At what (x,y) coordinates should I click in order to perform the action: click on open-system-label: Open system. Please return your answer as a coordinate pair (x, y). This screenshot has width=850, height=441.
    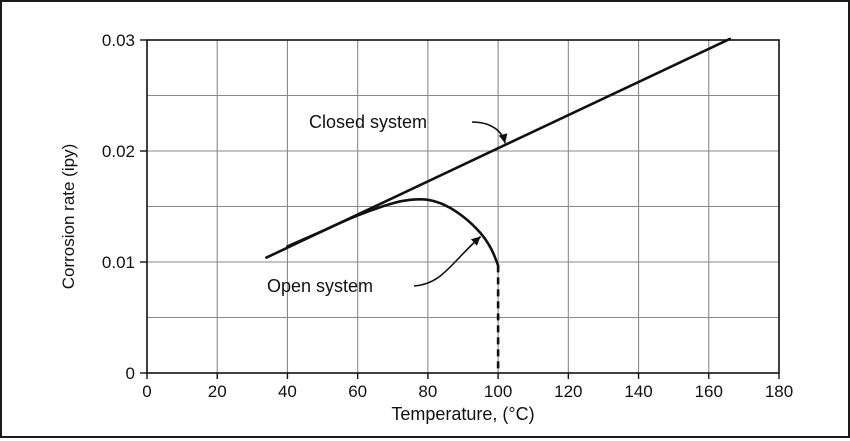
    Looking at the image, I should click on (320, 286).